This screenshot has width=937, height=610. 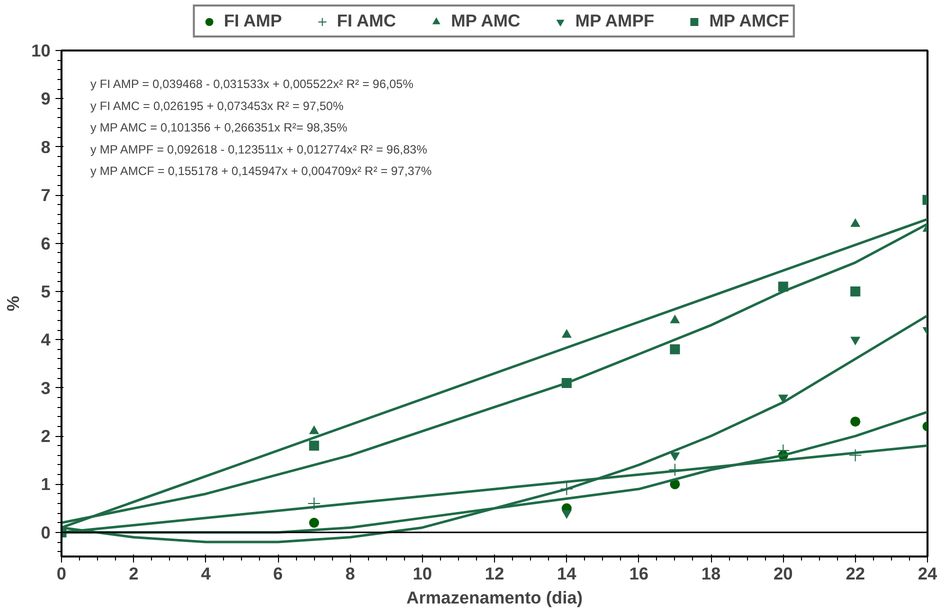 I want to click on x-tick-label: 10, so click(x=422, y=574).